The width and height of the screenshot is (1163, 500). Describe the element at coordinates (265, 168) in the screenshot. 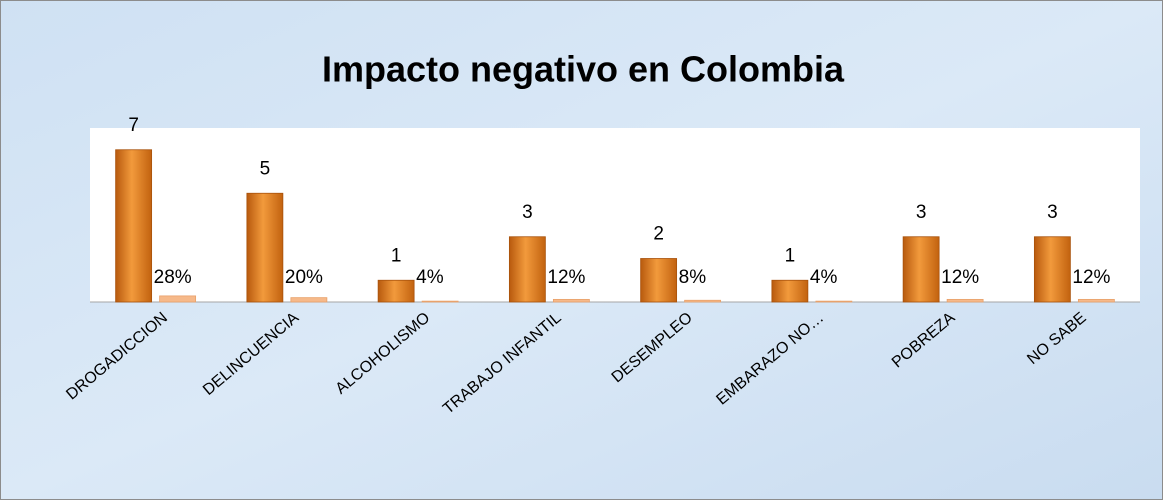

I see `data-label: 5` at that location.